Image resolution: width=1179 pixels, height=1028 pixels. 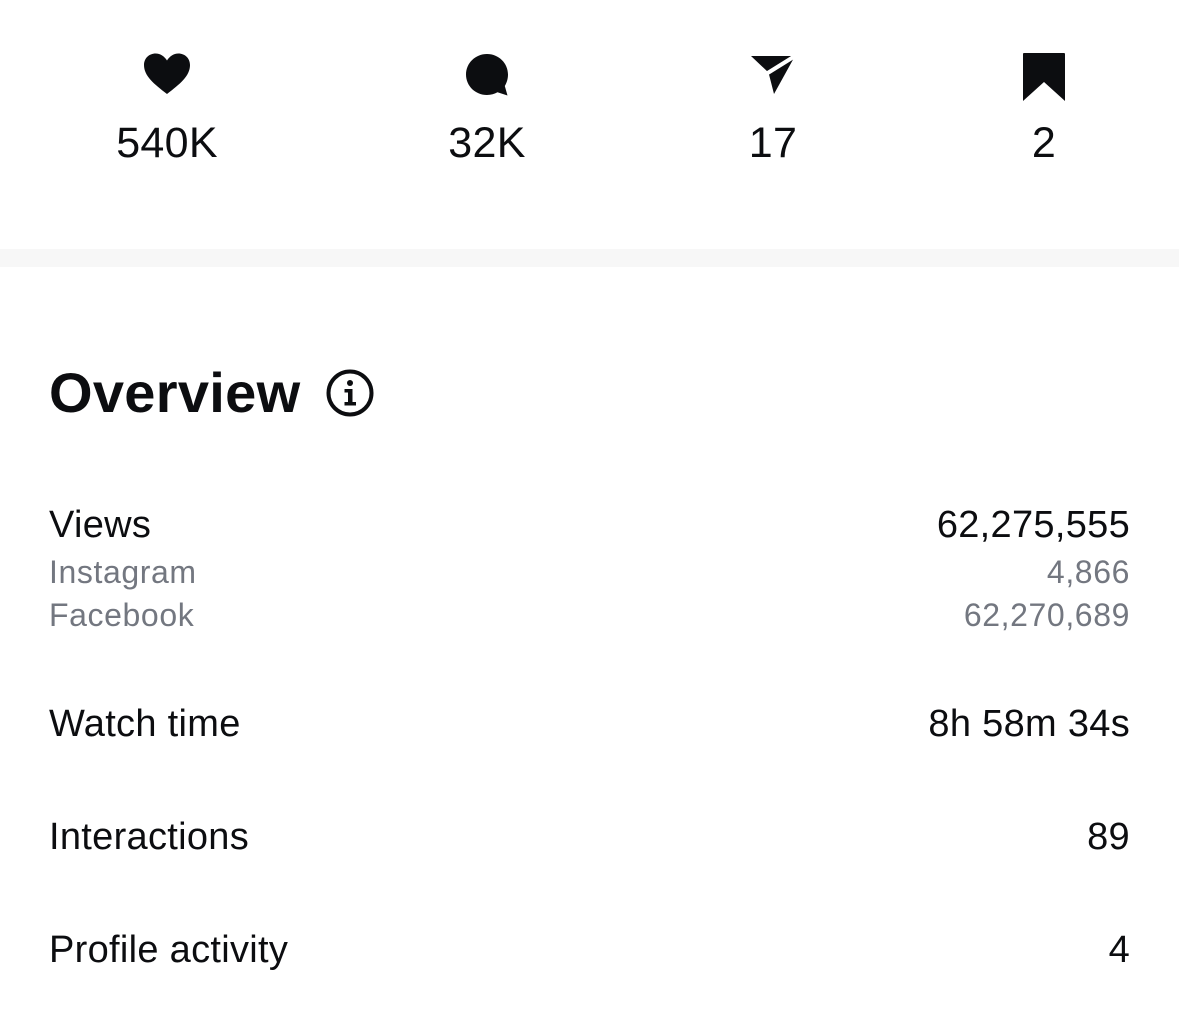 What do you see at coordinates (589, 837) in the screenshot?
I see `interactions-row: Interactions 89` at bounding box center [589, 837].